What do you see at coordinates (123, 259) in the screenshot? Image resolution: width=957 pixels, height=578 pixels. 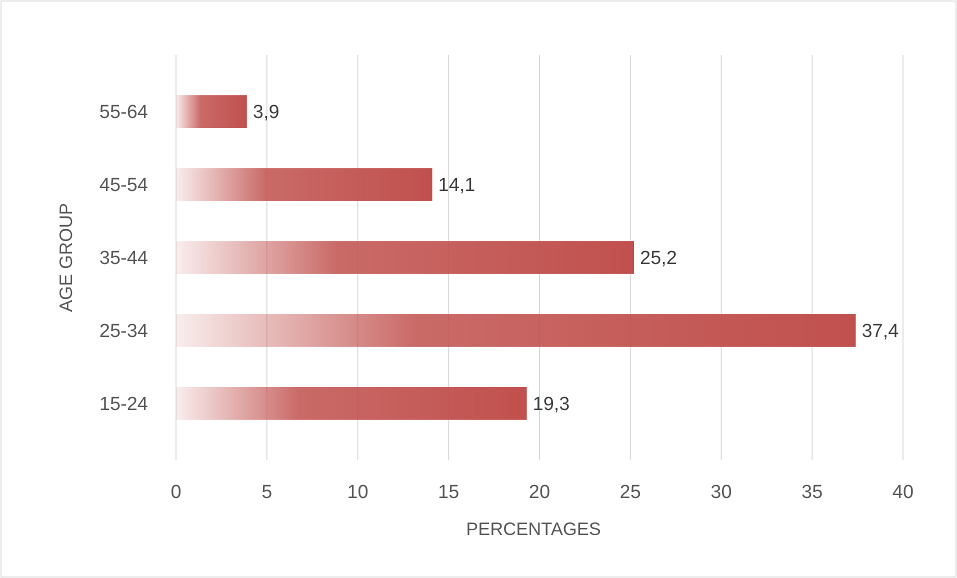 I see `y-tick-label: 35-44` at bounding box center [123, 259].